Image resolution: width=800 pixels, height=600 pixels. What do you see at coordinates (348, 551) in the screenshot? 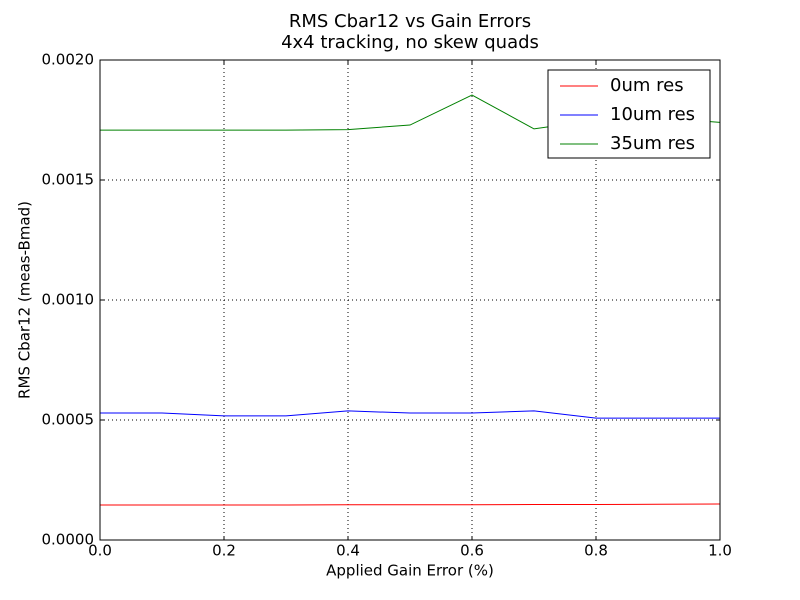
I see `x-tick-label: 0.4` at bounding box center [348, 551].